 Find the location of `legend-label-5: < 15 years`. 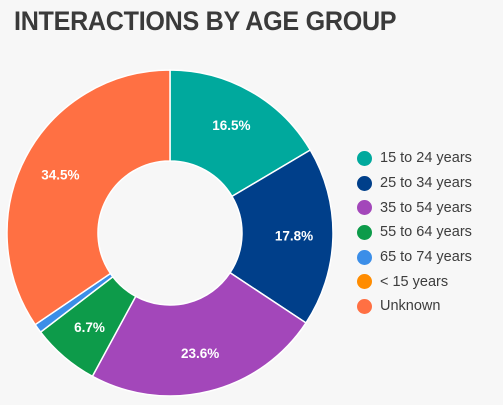

legend-label-5: < 15 years is located at coordinates (414, 281).